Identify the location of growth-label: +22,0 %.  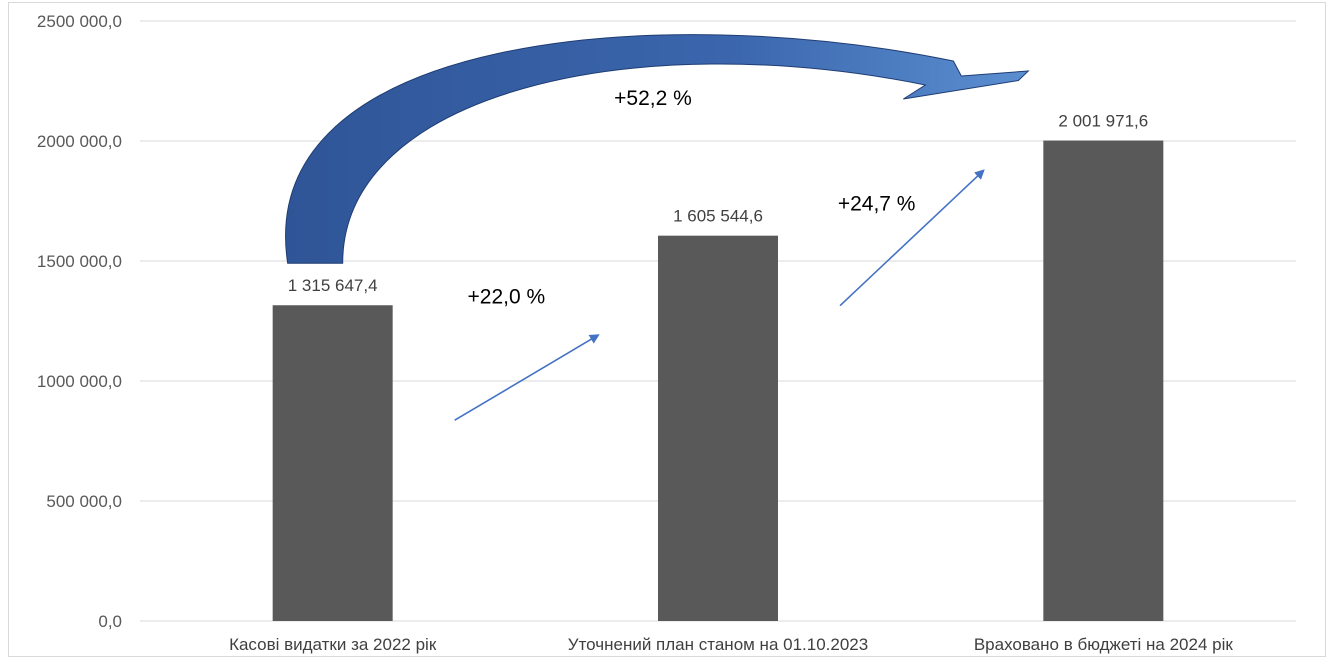
(507, 297).